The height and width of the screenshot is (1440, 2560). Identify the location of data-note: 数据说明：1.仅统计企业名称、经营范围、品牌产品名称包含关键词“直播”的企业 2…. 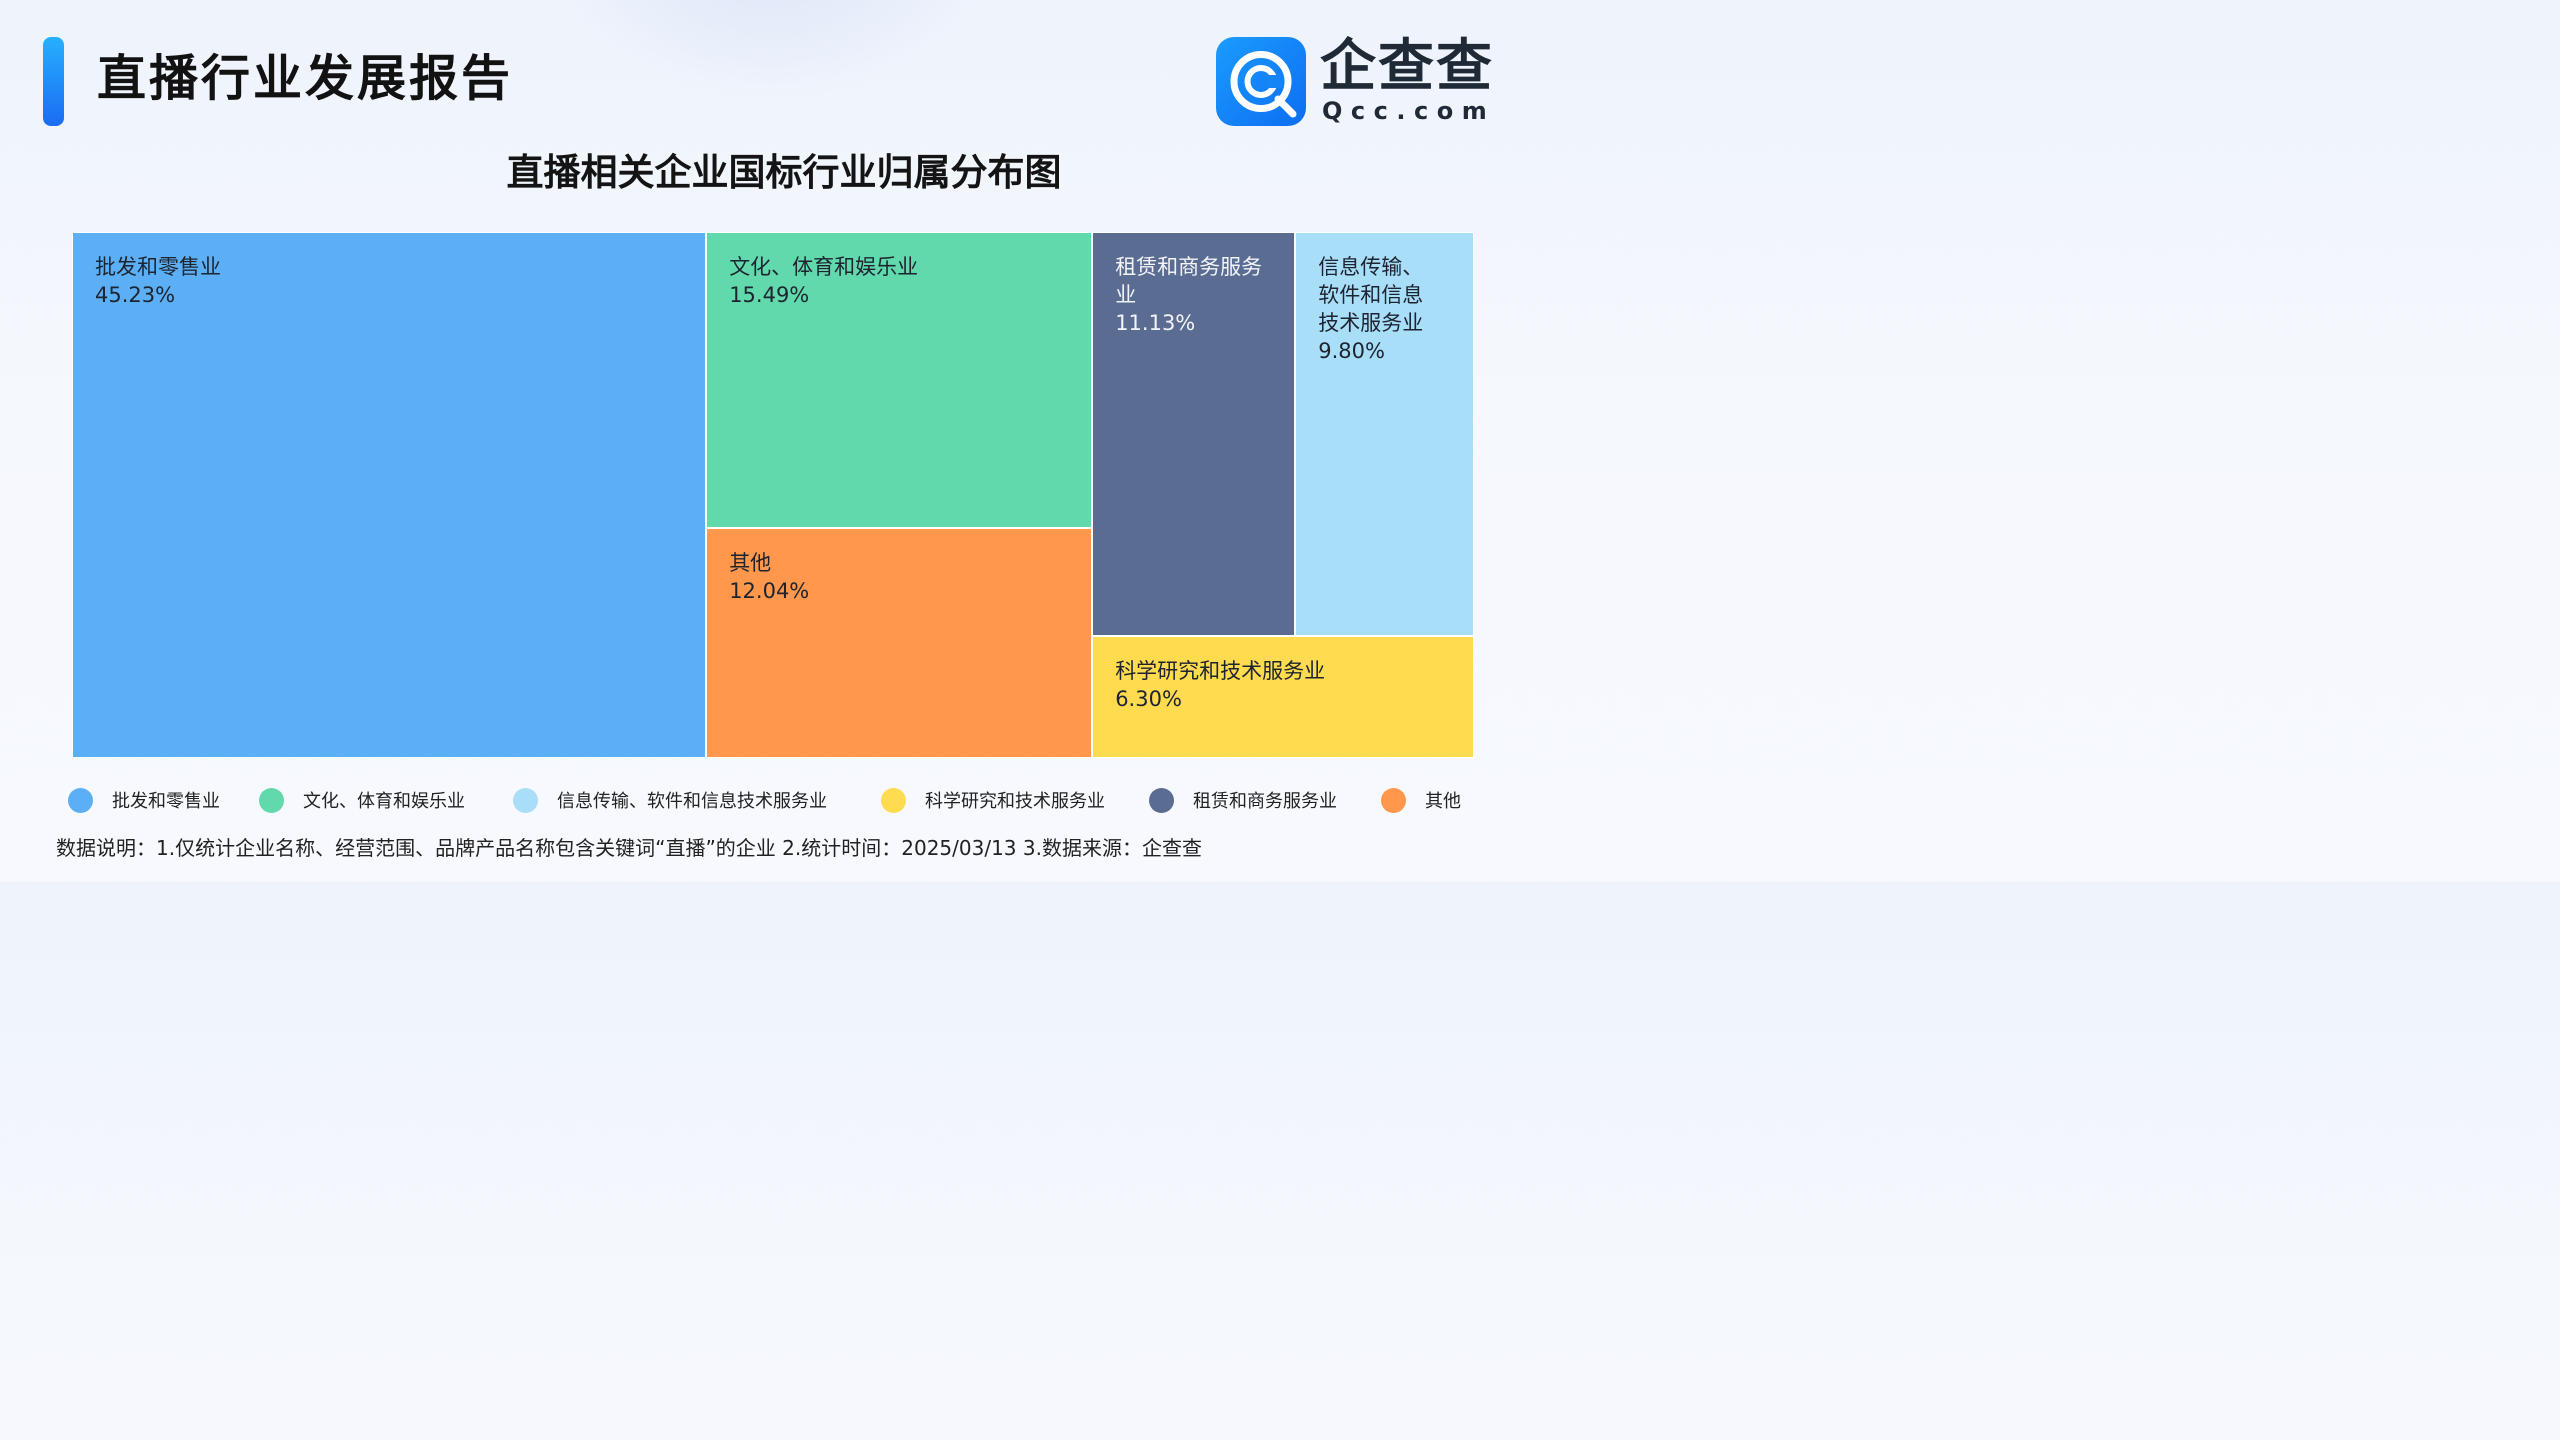
(629, 848).